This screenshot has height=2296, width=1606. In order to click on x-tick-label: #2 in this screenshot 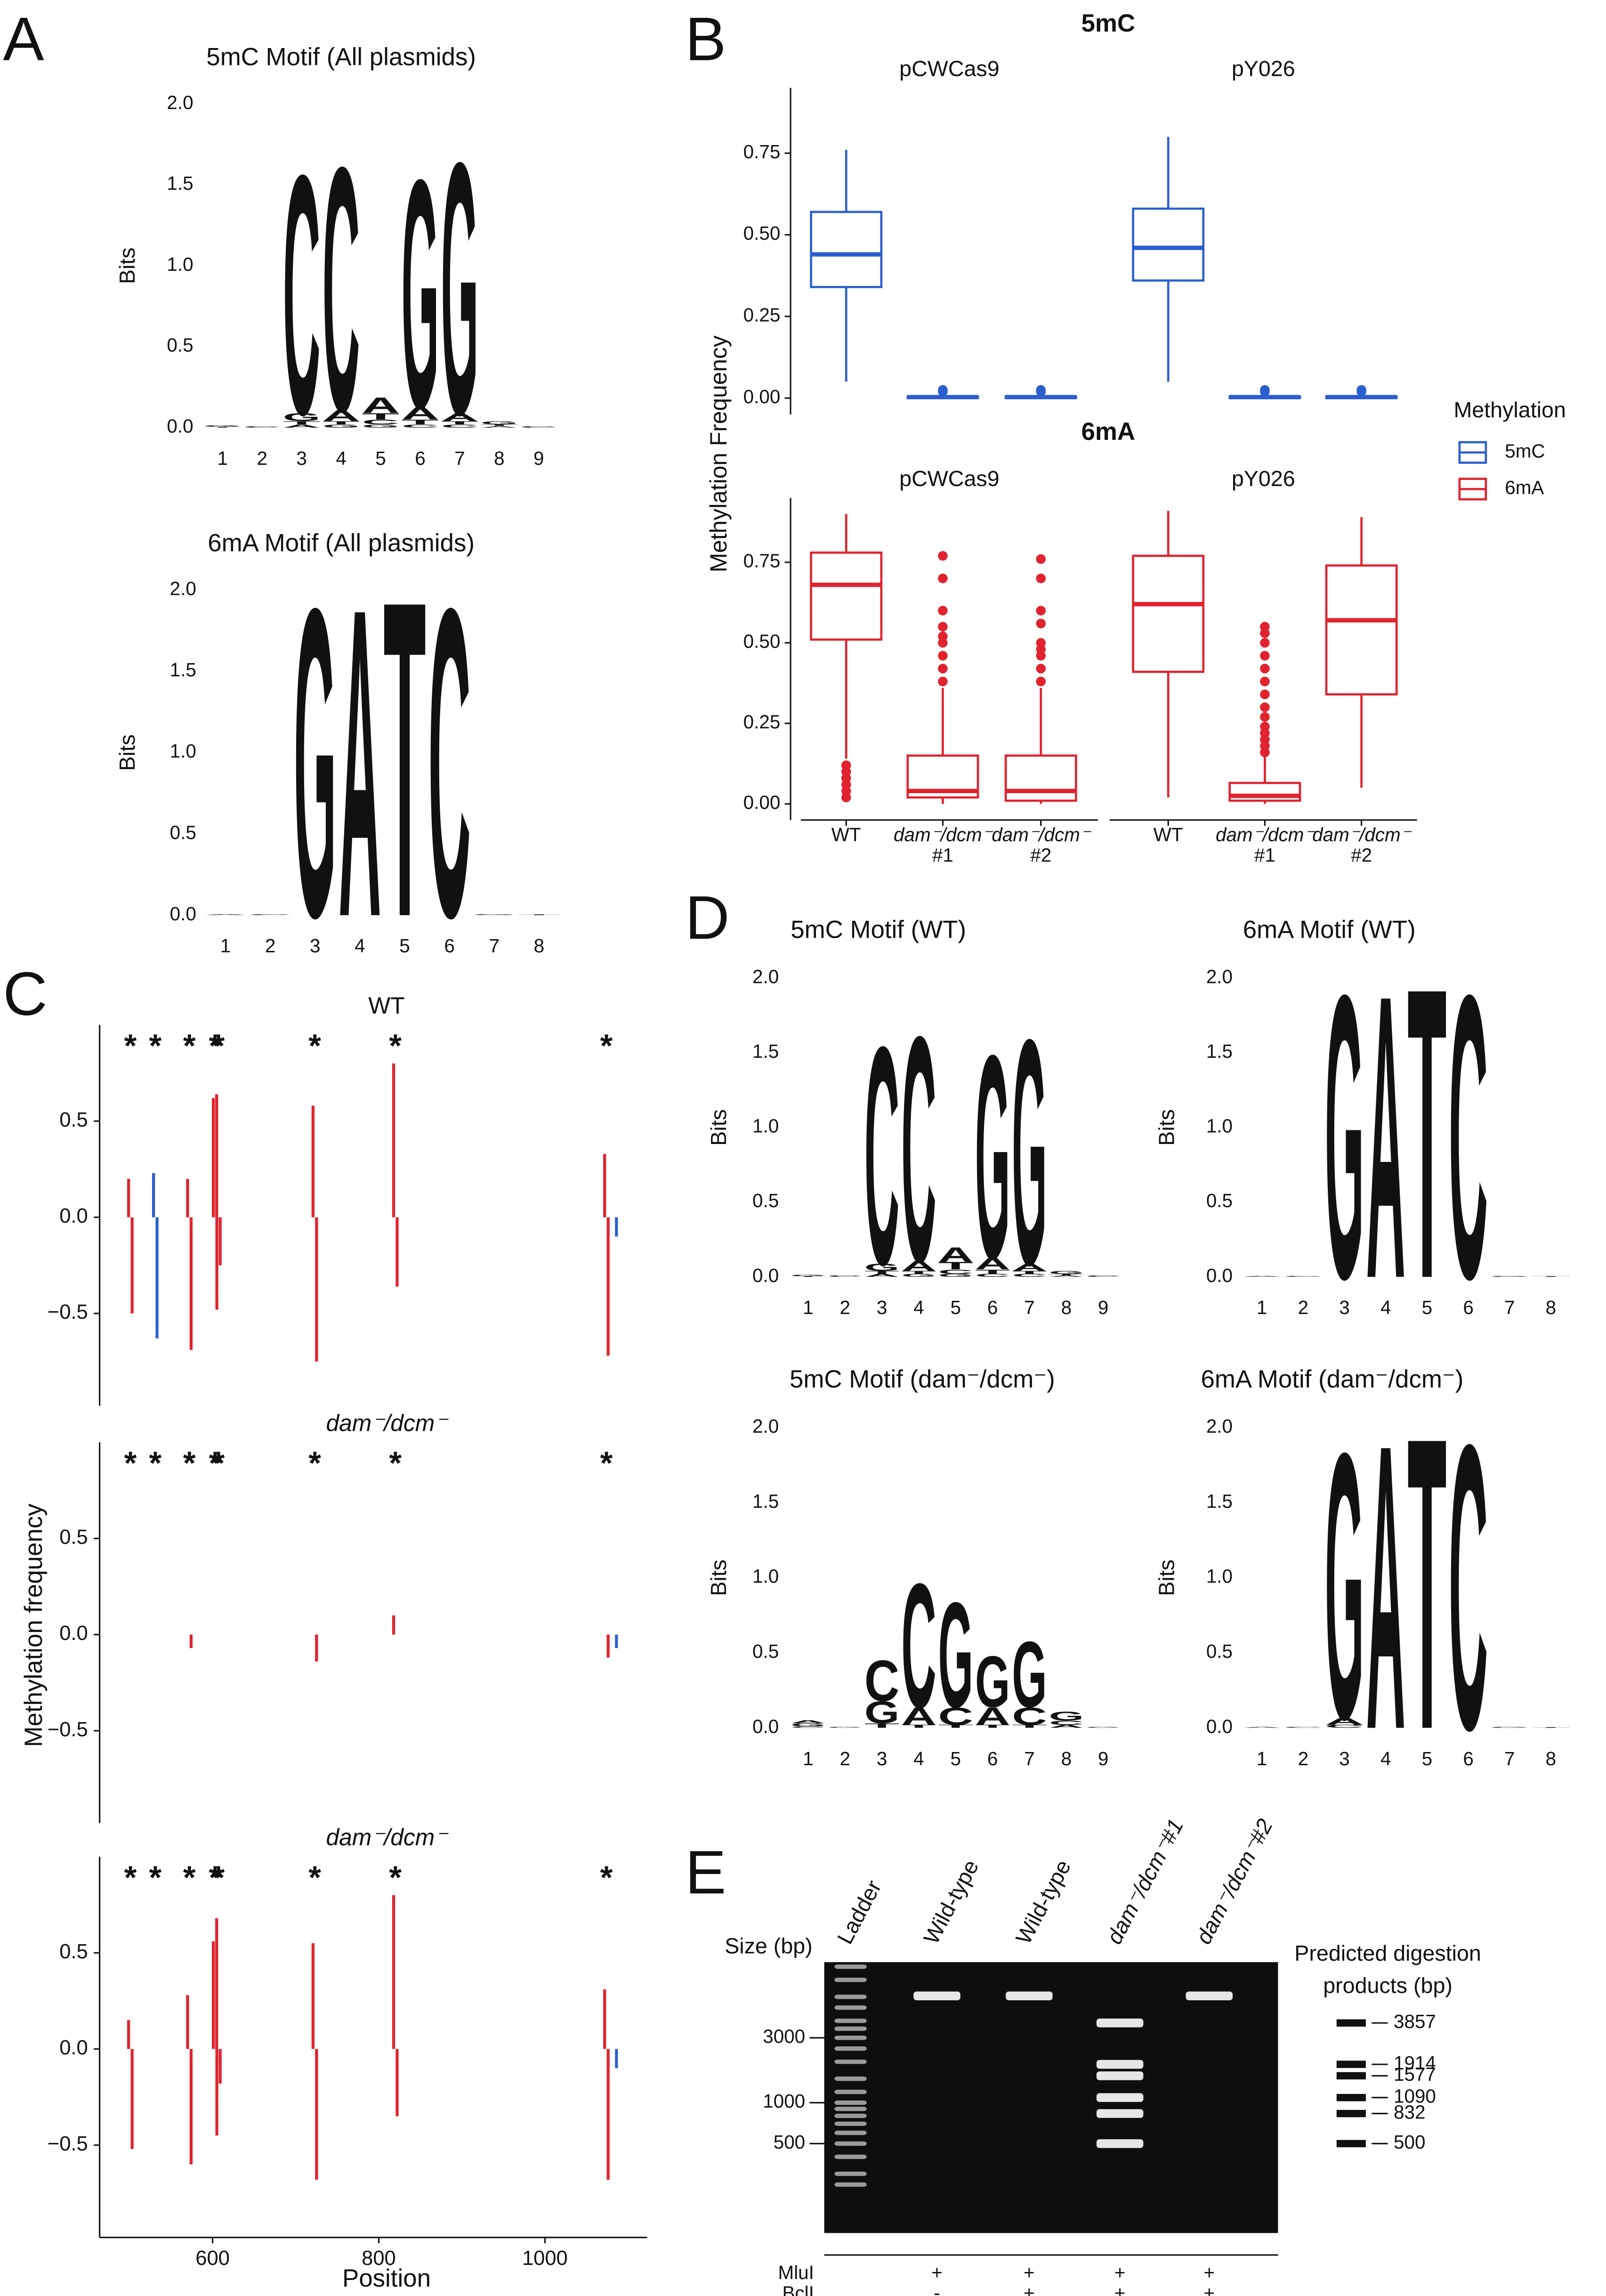, I will do `click(1040, 855)`.